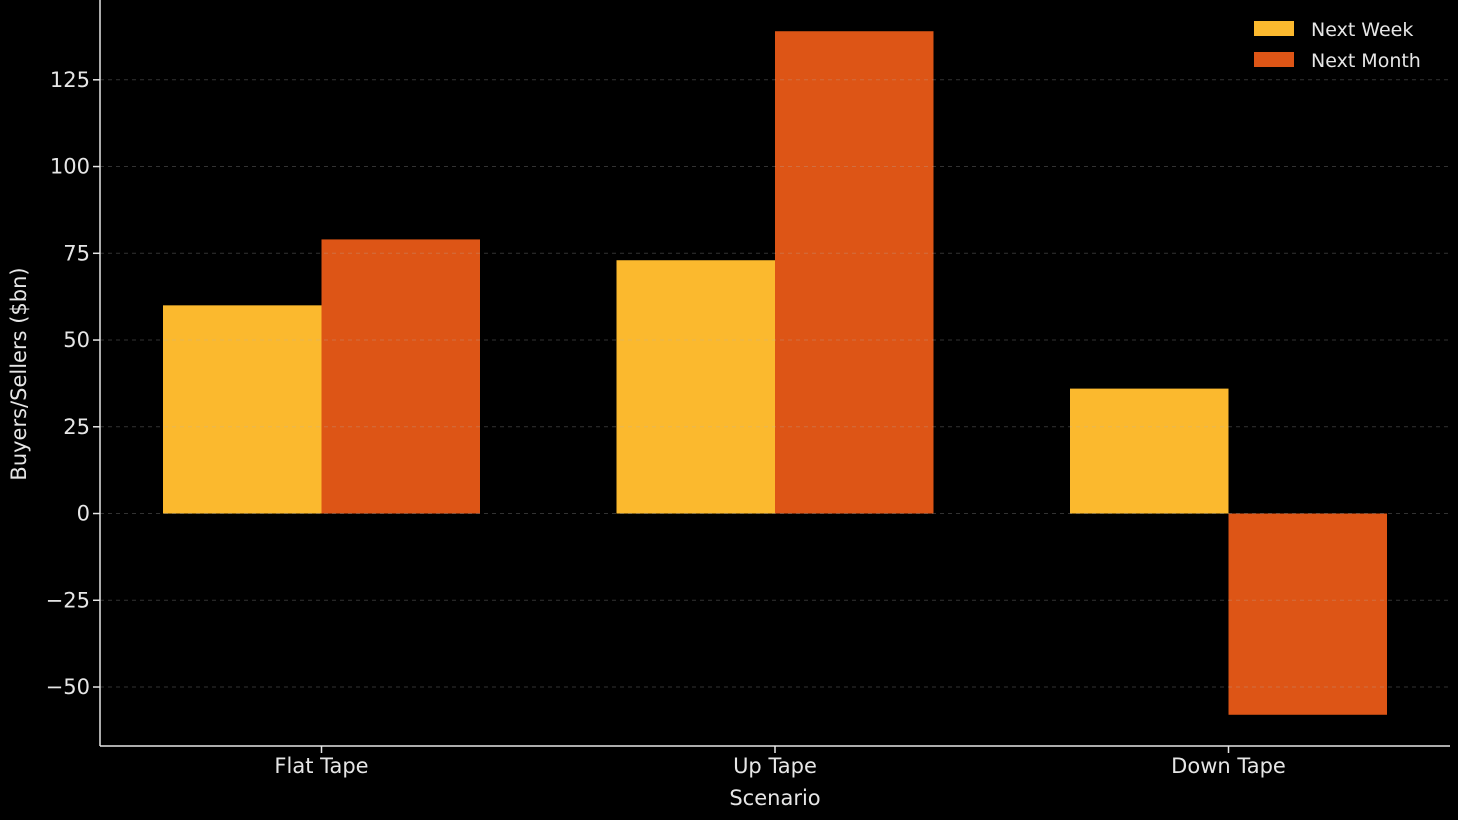 Image resolution: width=1458 pixels, height=820 pixels. Describe the element at coordinates (1307, 614) in the screenshot. I see `bar-down-tape-next-month` at that location.